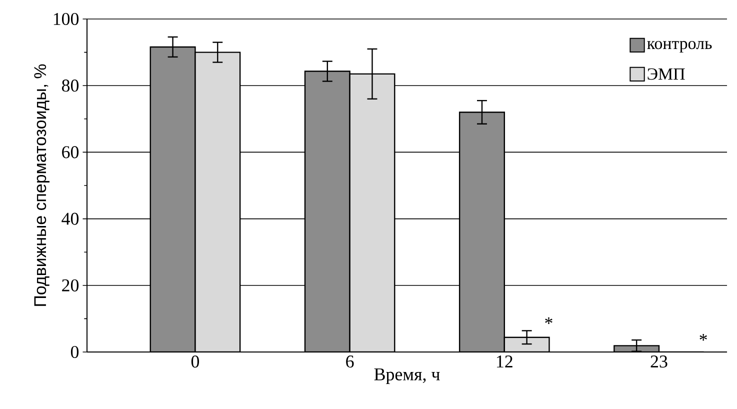  I want to click on y-tick-label: 0, so click(74, 352).